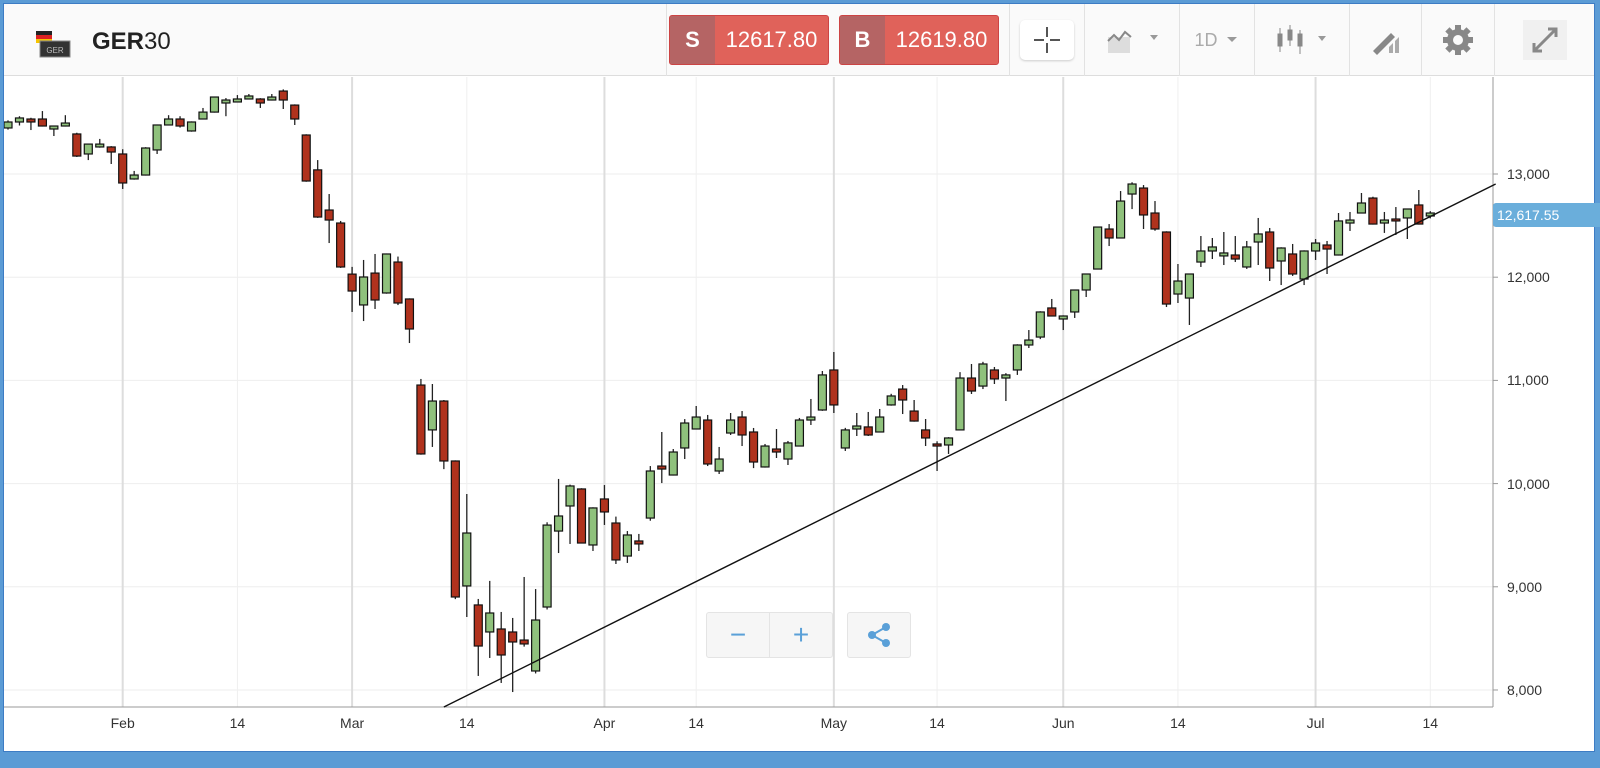 The image size is (1600, 768). I want to click on drawing-tool-icon, so click(1385, 44).